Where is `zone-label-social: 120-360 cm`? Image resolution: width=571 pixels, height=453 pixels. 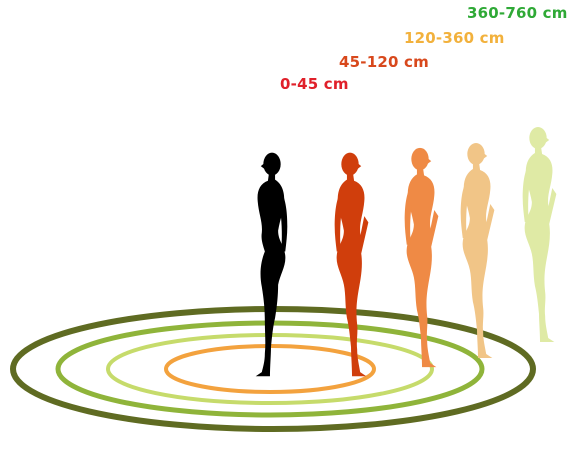
zone-label-social: 120-360 cm is located at coordinates (454, 38).